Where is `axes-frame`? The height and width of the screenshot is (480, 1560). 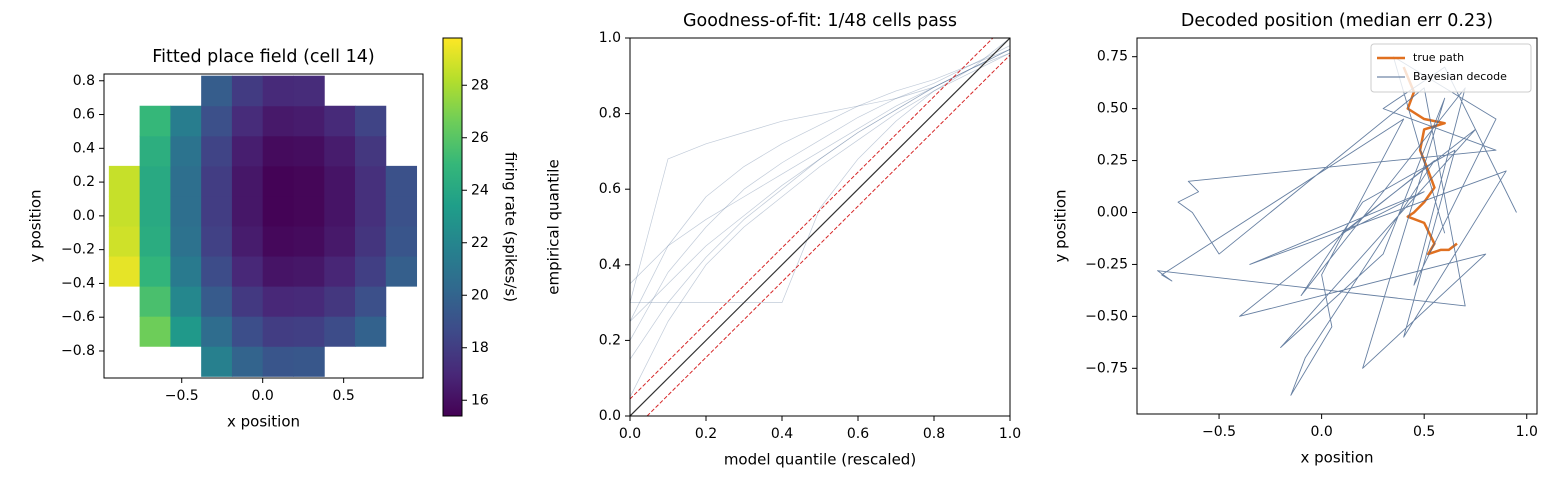
axes-frame is located at coordinates (263, 226).